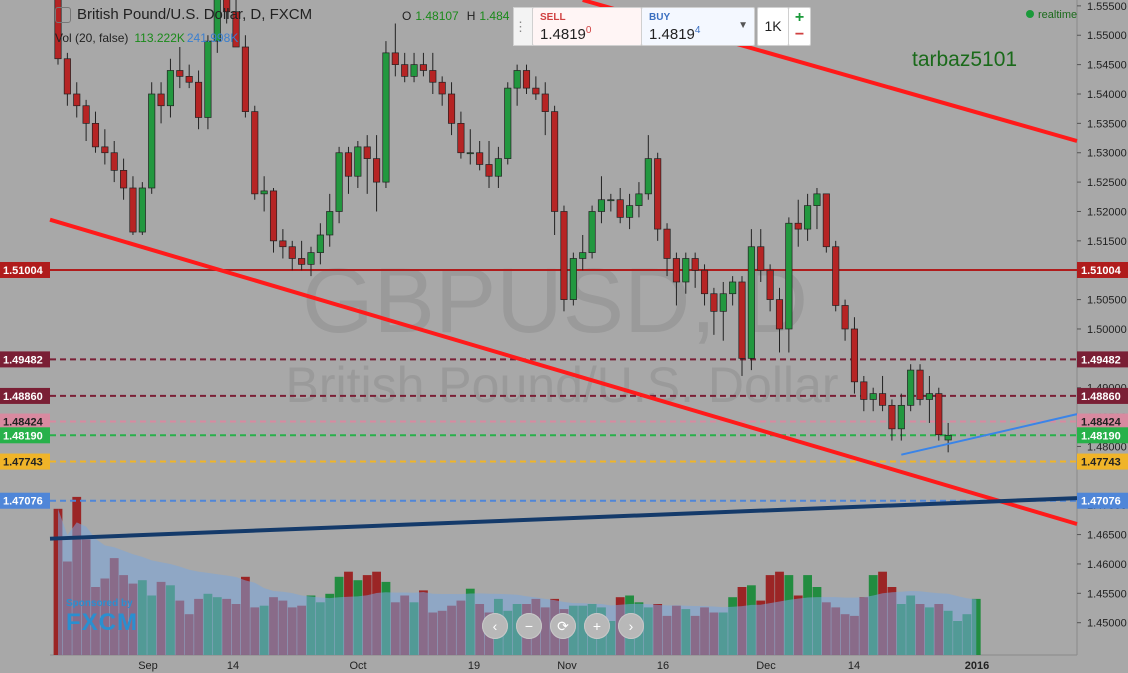  I want to click on level-price-label: 1.47076, so click(1101, 502).